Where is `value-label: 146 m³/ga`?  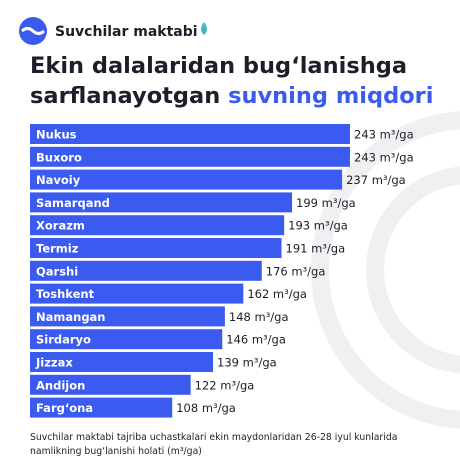 value-label: 146 m³/ga is located at coordinates (256, 340).